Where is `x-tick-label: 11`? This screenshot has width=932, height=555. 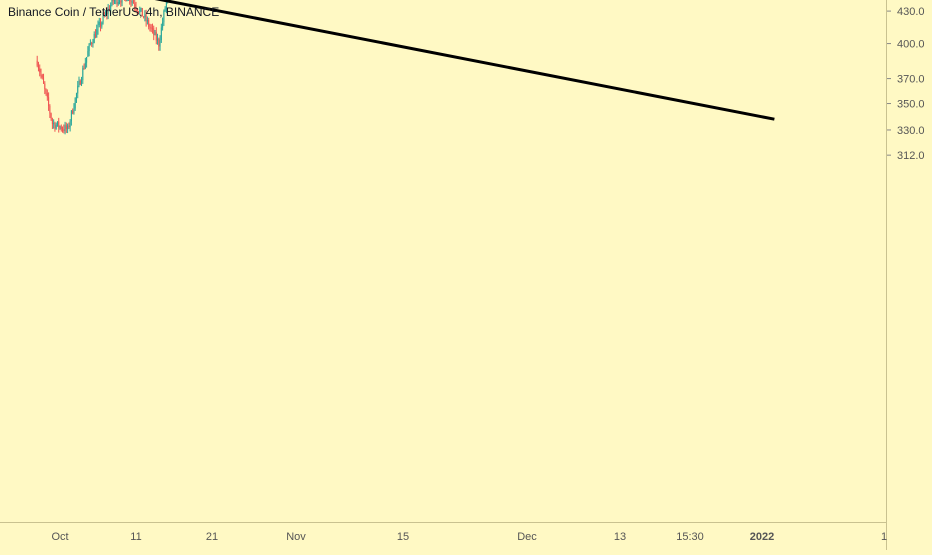
x-tick-label: 11 is located at coordinates (135, 537).